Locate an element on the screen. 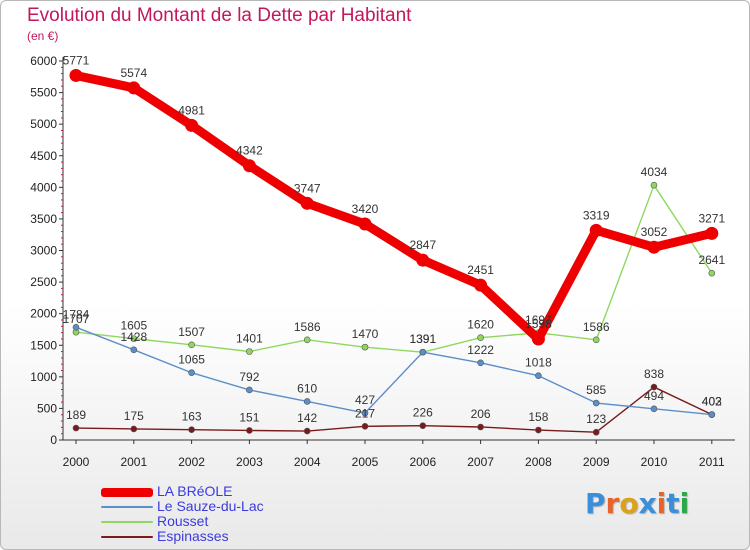 Image resolution: width=750 pixels, height=550 pixels. x-tick-label: 2006 is located at coordinates (422, 462).